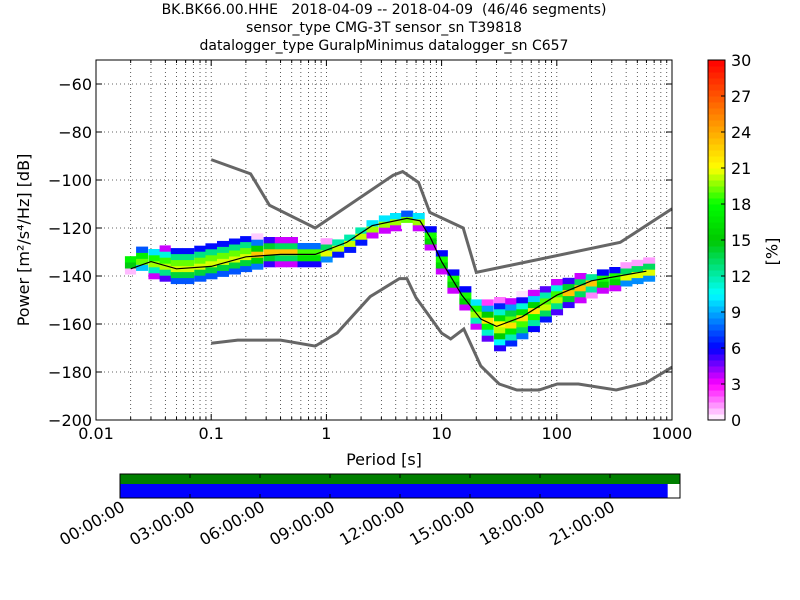  I want to click on y-tick-label: −120, so click(70, 228).